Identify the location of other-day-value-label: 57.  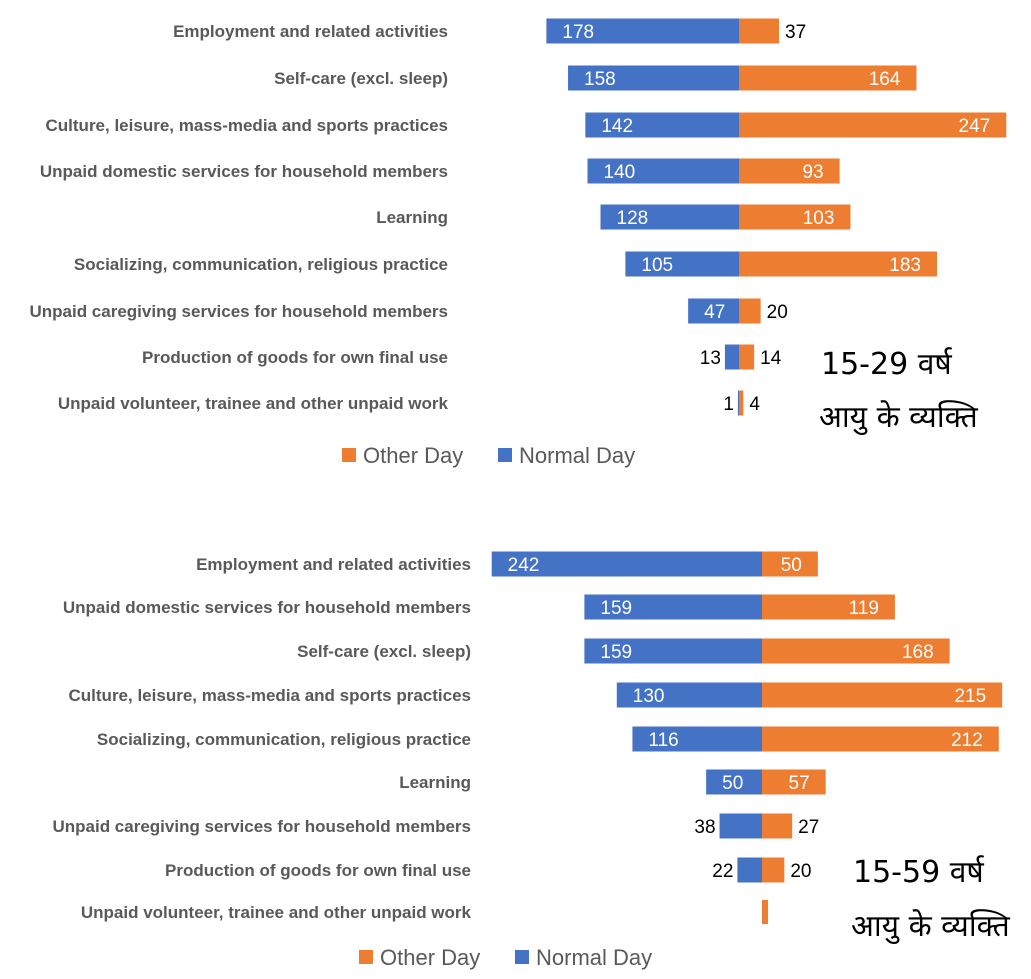
(799, 783).